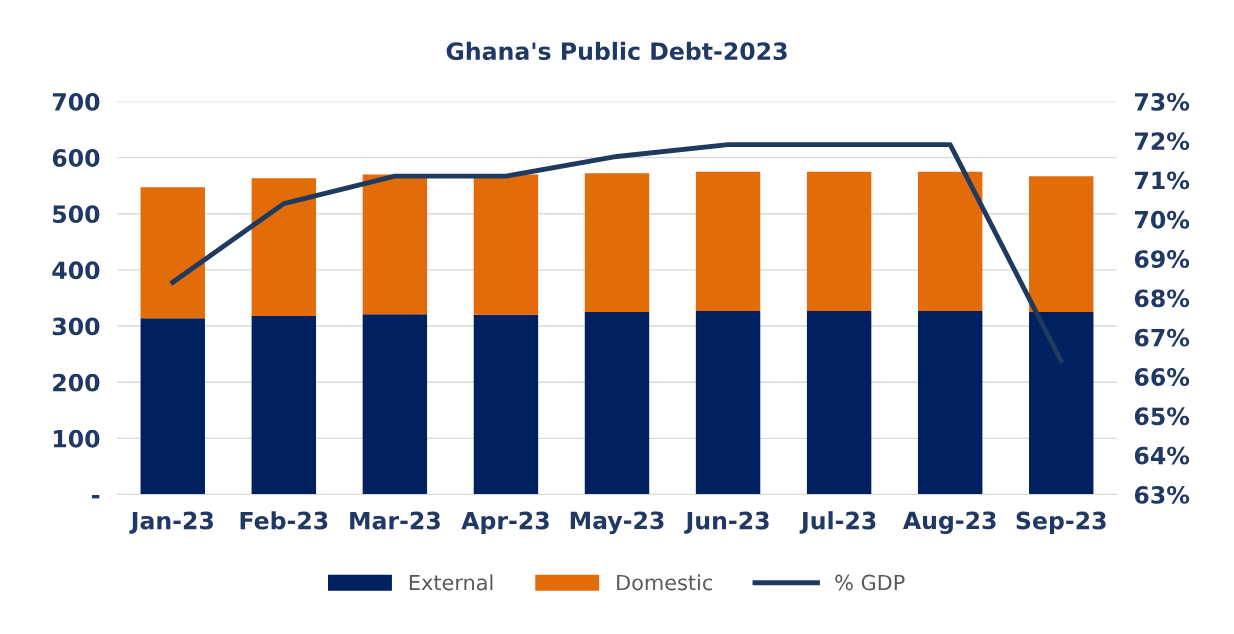 The height and width of the screenshot is (634, 1234). Describe the element at coordinates (451, 582) in the screenshot. I see `legend-label: External` at that location.